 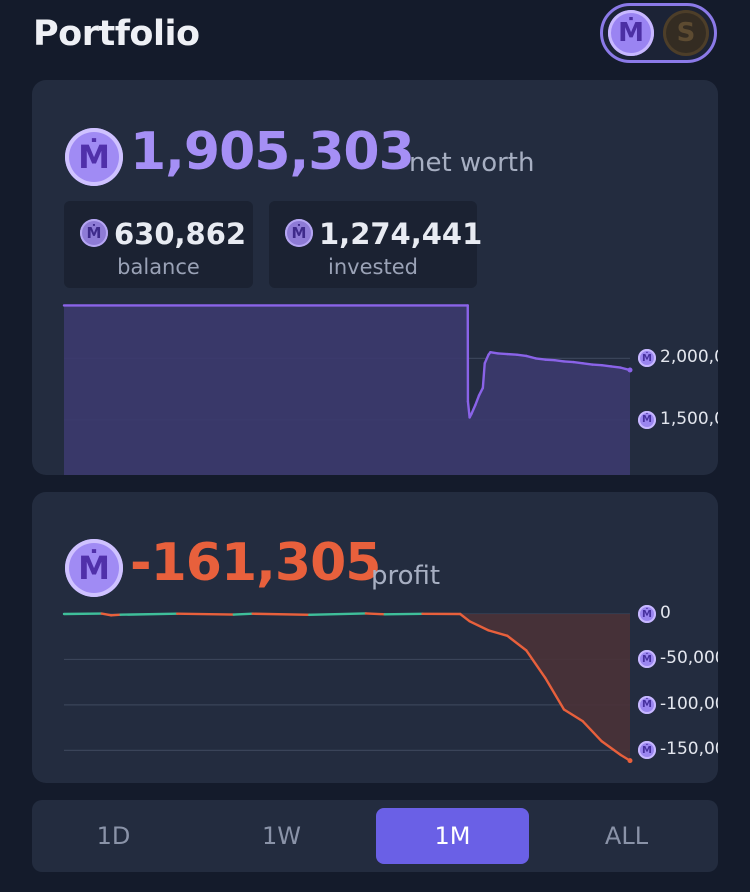 What do you see at coordinates (452, 836) in the screenshot?
I see `range-tab-1m: 1M` at bounding box center [452, 836].